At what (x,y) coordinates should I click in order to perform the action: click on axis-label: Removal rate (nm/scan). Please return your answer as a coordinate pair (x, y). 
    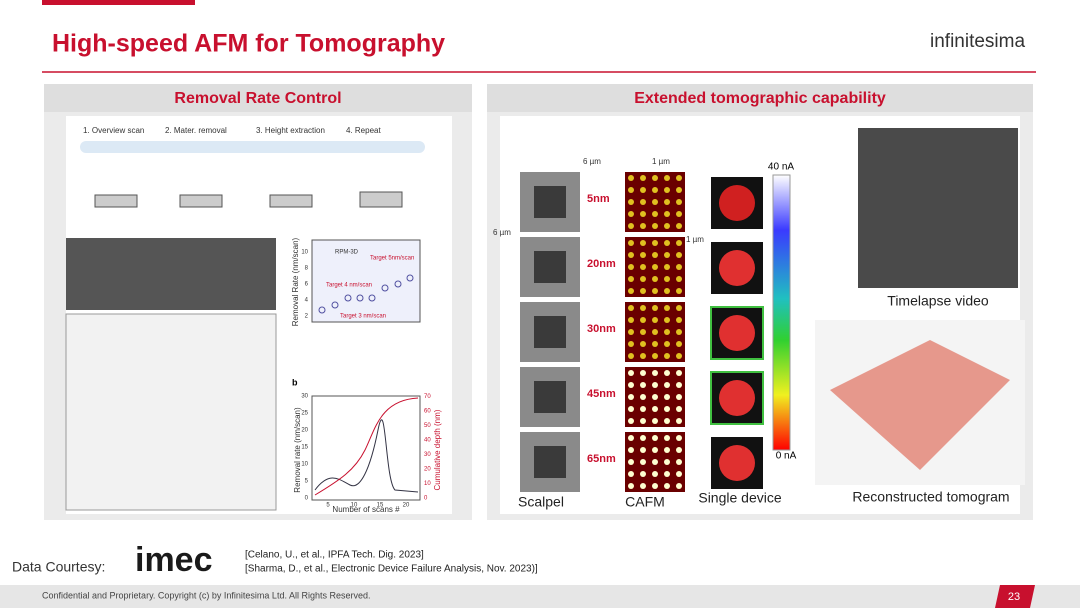
    Looking at the image, I should click on (297, 450).